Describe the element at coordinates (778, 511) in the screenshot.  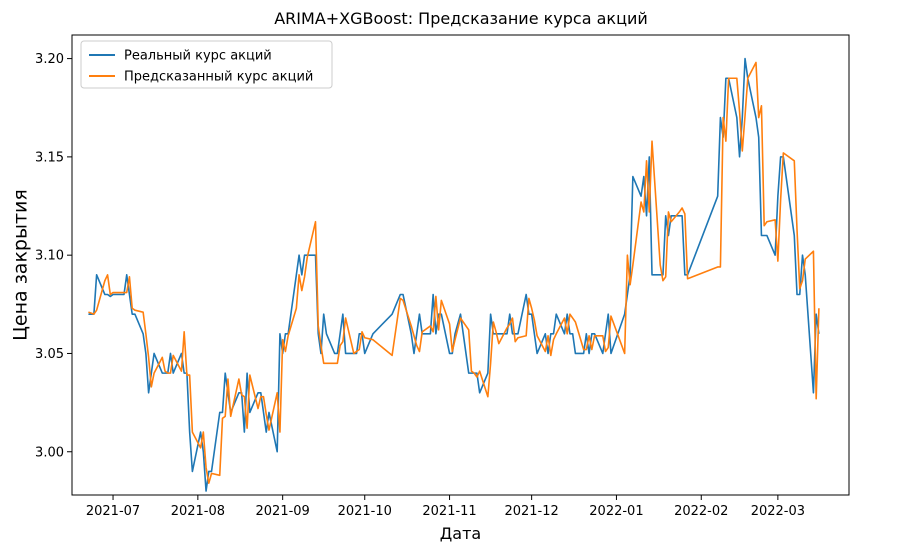
I see `x-tick-label: 2022-03` at that location.